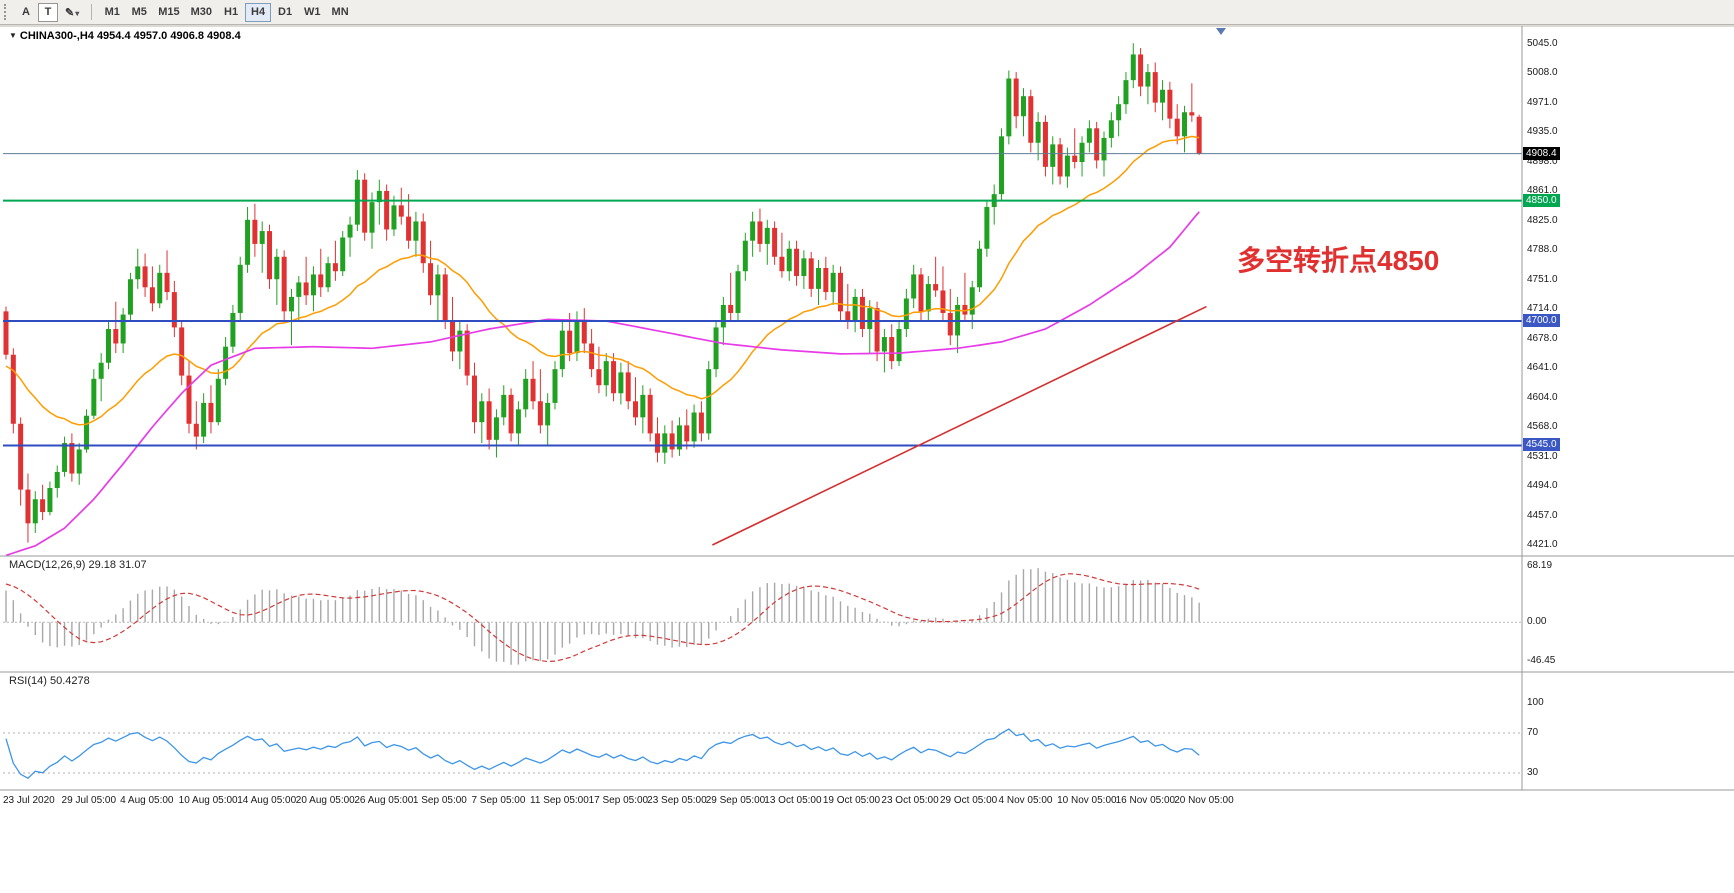 The width and height of the screenshot is (1734, 893). What do you see at coordinates (77, 13) in the screenshot?
I see `chevron-down-icon: ▾` at bounding box center [77, 13].